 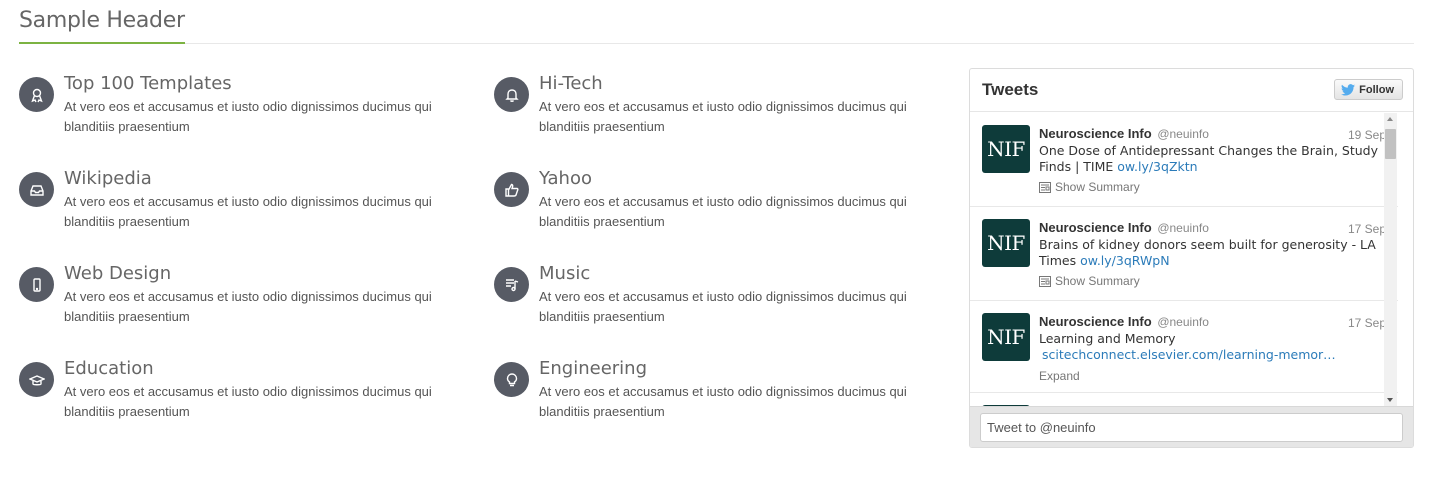 What do you see at coordinates (108, 178) in the screenshot?
I see `feature-title: Wikipedia` at bounding box center [108, 178].